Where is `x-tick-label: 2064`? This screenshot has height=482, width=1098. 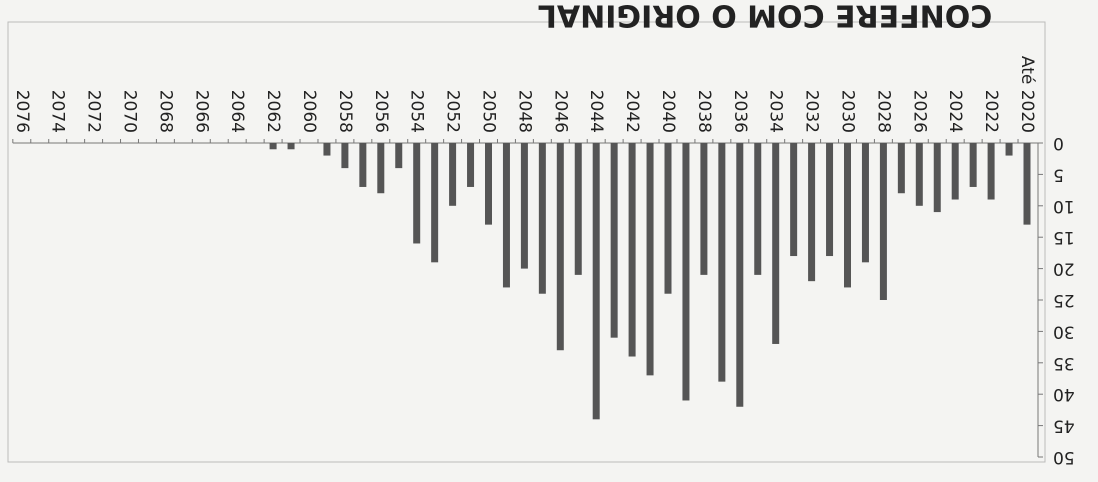
x-tick-label: 2064 is located at coordinates (237, 111).